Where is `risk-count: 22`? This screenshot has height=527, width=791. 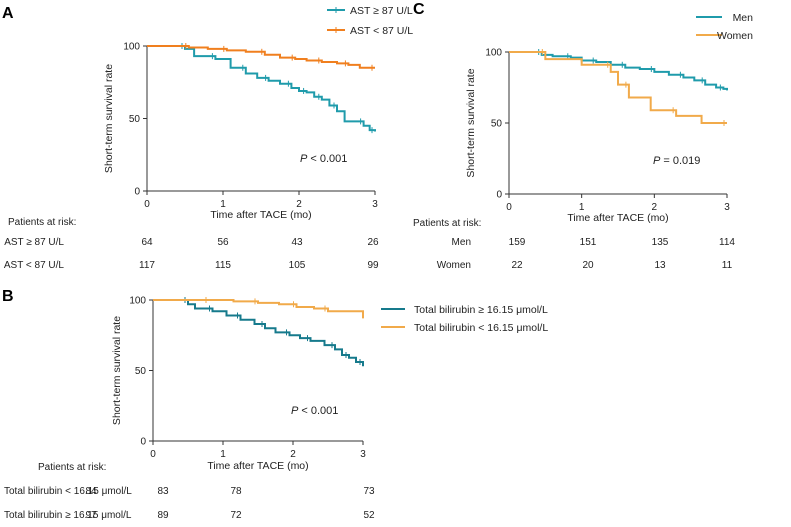
risk-count: 22 is located at coordinates (517, 265).